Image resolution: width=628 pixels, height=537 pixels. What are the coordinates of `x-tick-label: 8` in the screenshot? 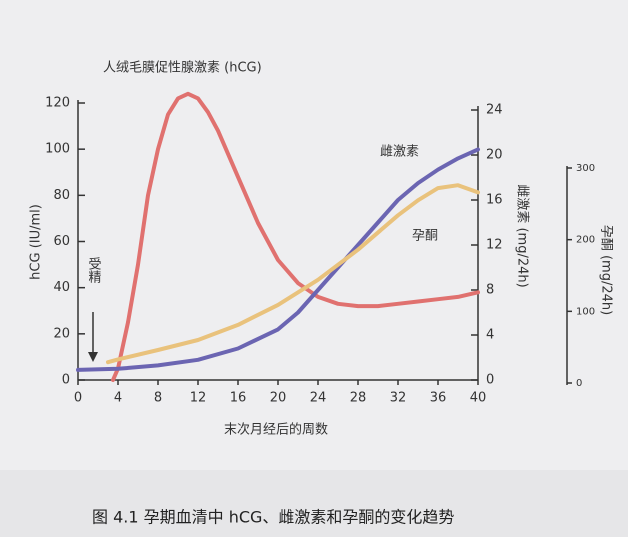 It's located at (158, 398).